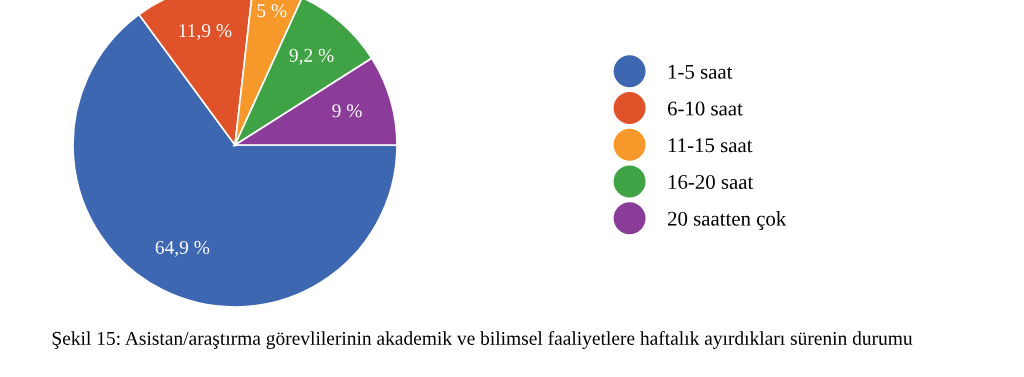  What do you see at coordinates (347, 111) in the screenshot?
I see `data-label: 9 %` at bounding box center [347, 111].